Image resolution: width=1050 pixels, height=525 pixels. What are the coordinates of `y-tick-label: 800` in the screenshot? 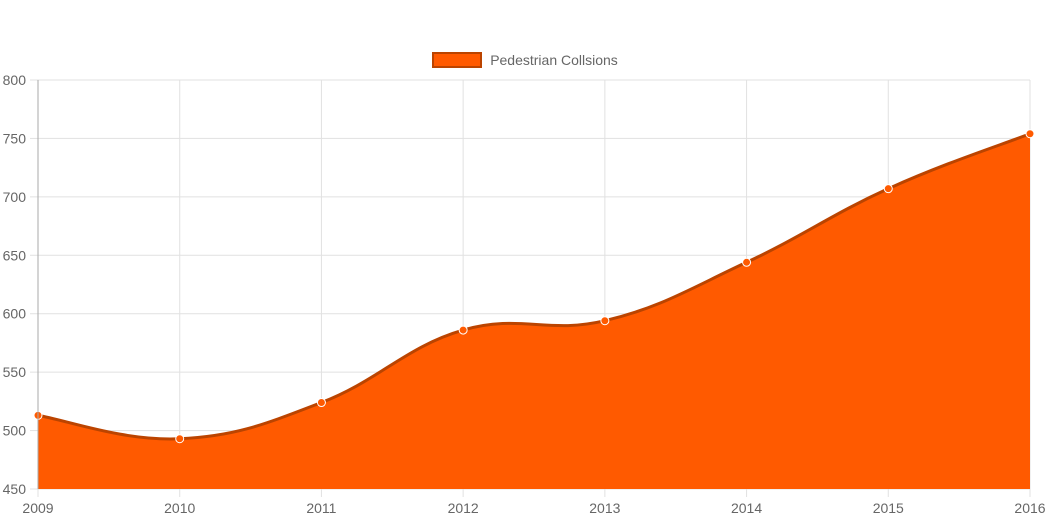 It's located at (15, 80).